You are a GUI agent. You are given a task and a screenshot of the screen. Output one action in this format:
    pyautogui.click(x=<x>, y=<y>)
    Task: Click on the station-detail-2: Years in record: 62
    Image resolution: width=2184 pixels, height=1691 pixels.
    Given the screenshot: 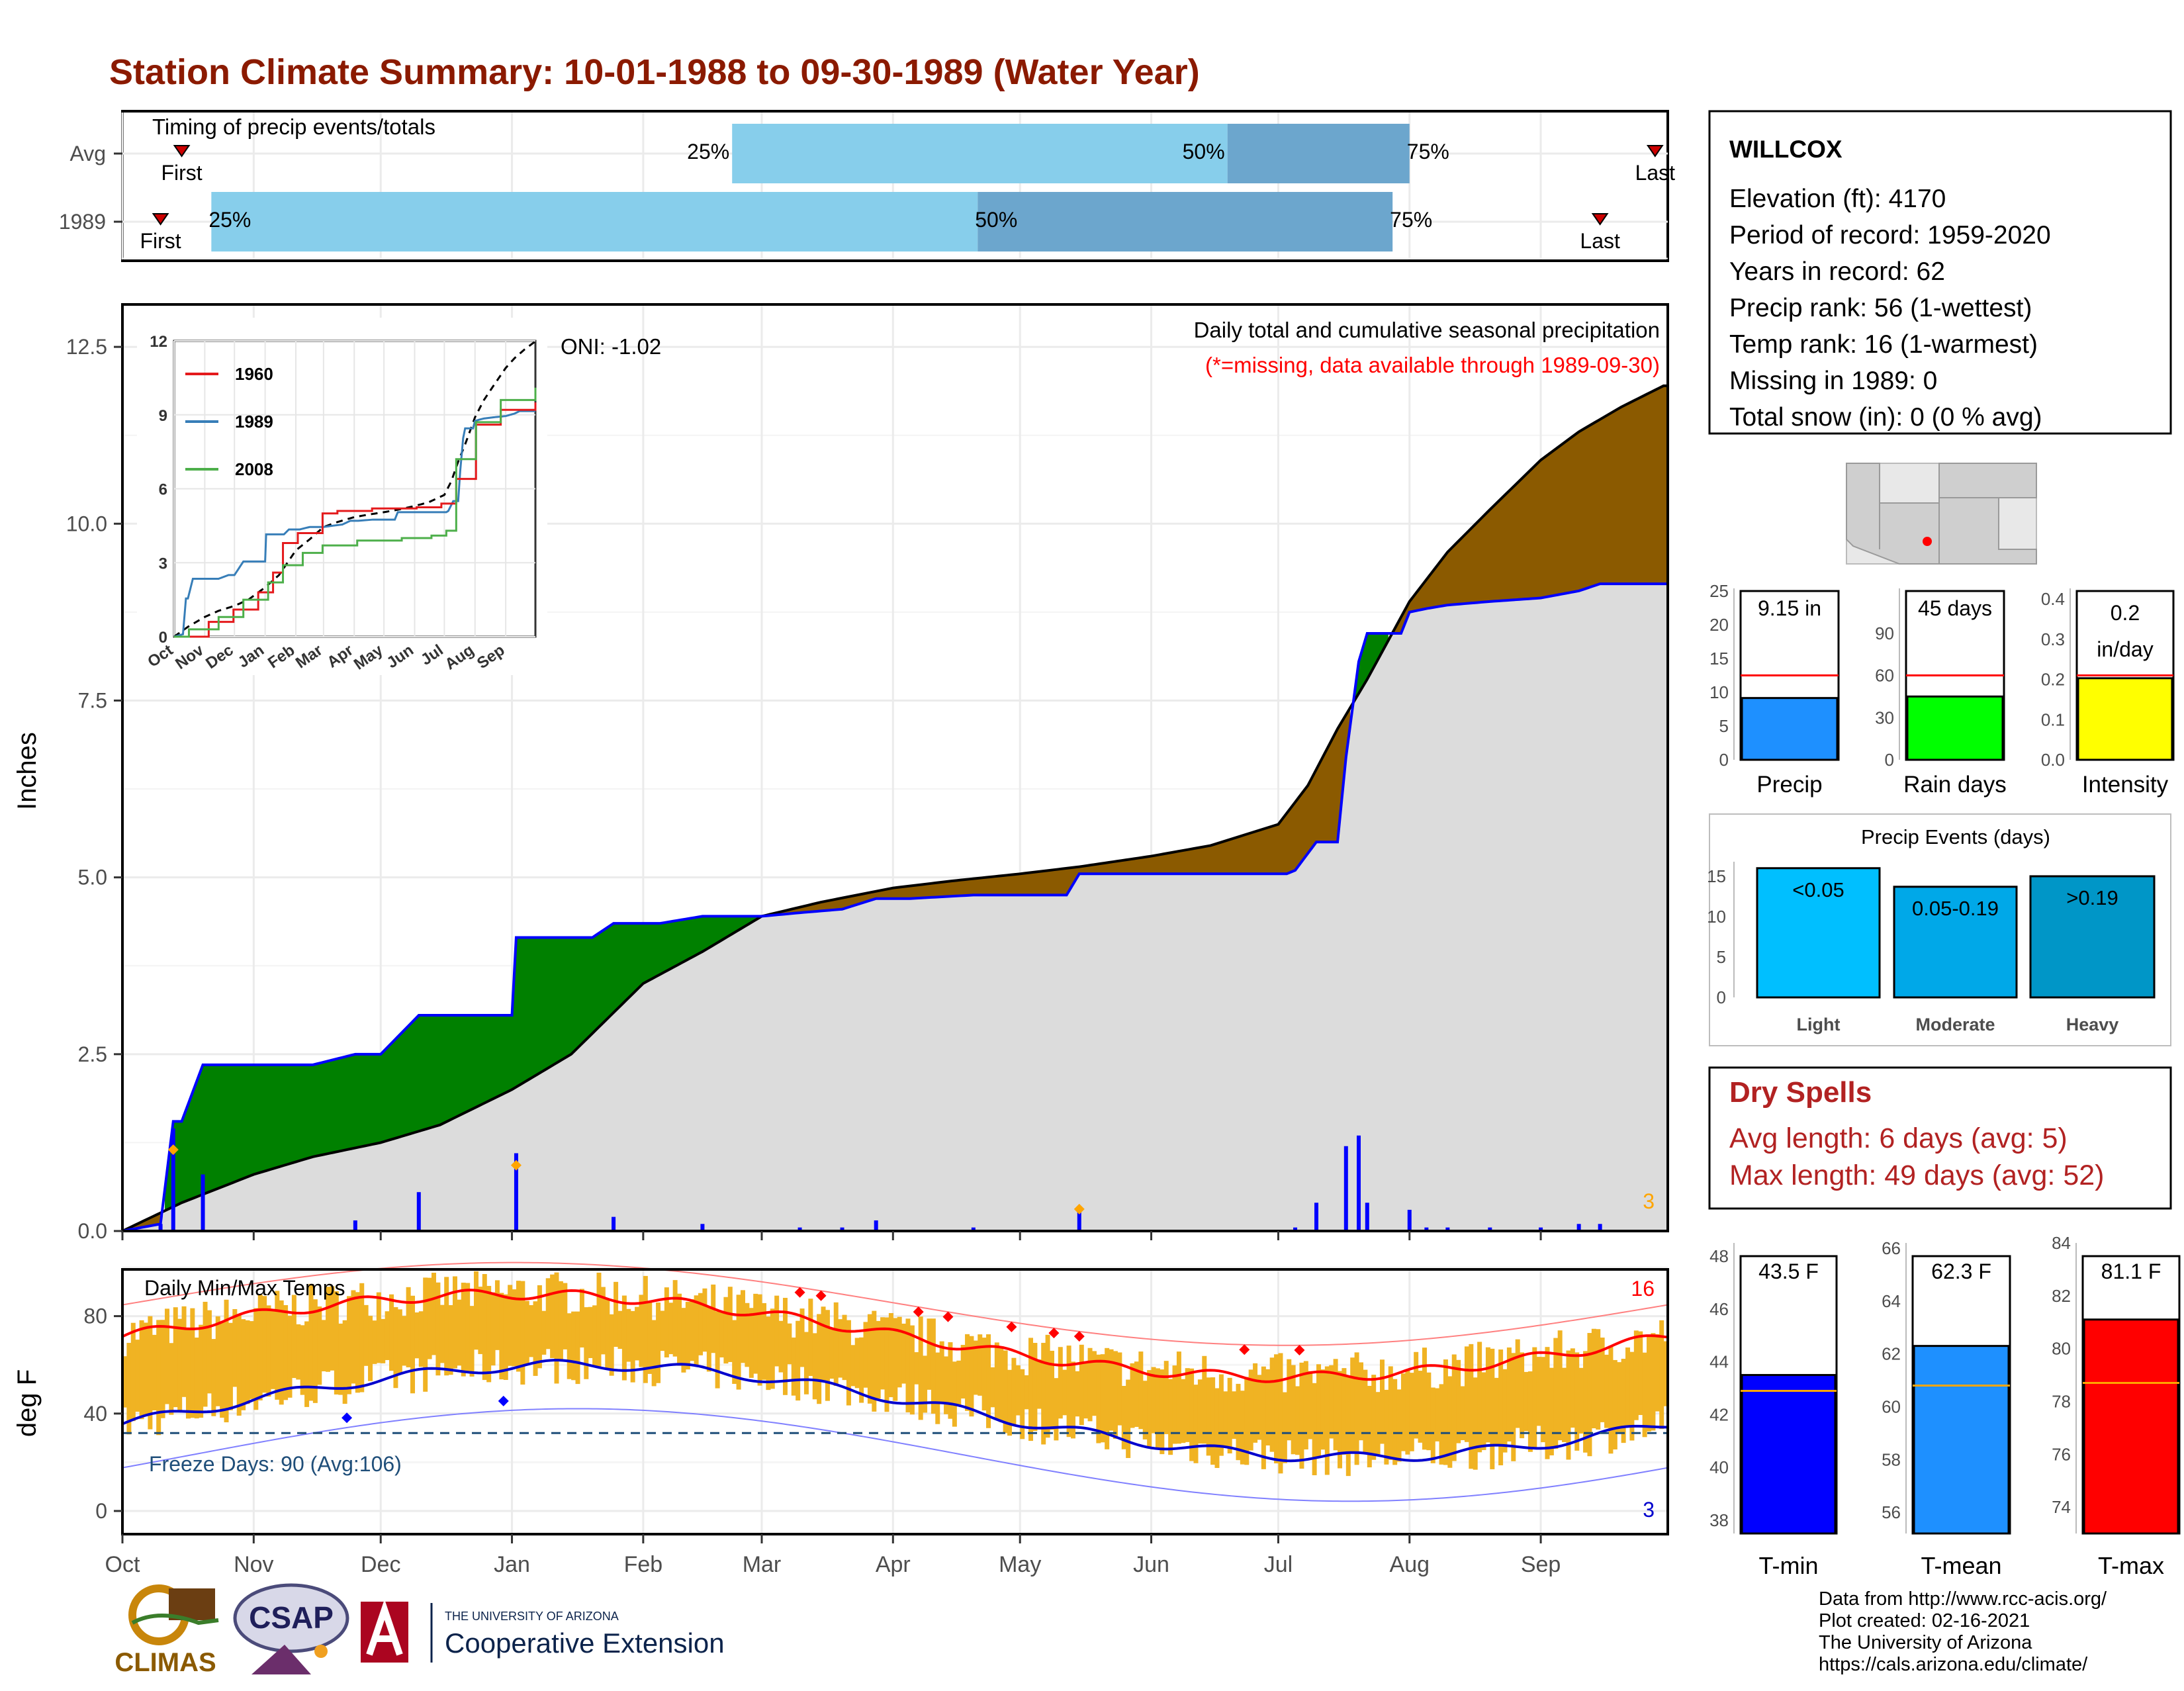 What is the action you would take?
    pyautogui.click(x=1837, y=271)
    